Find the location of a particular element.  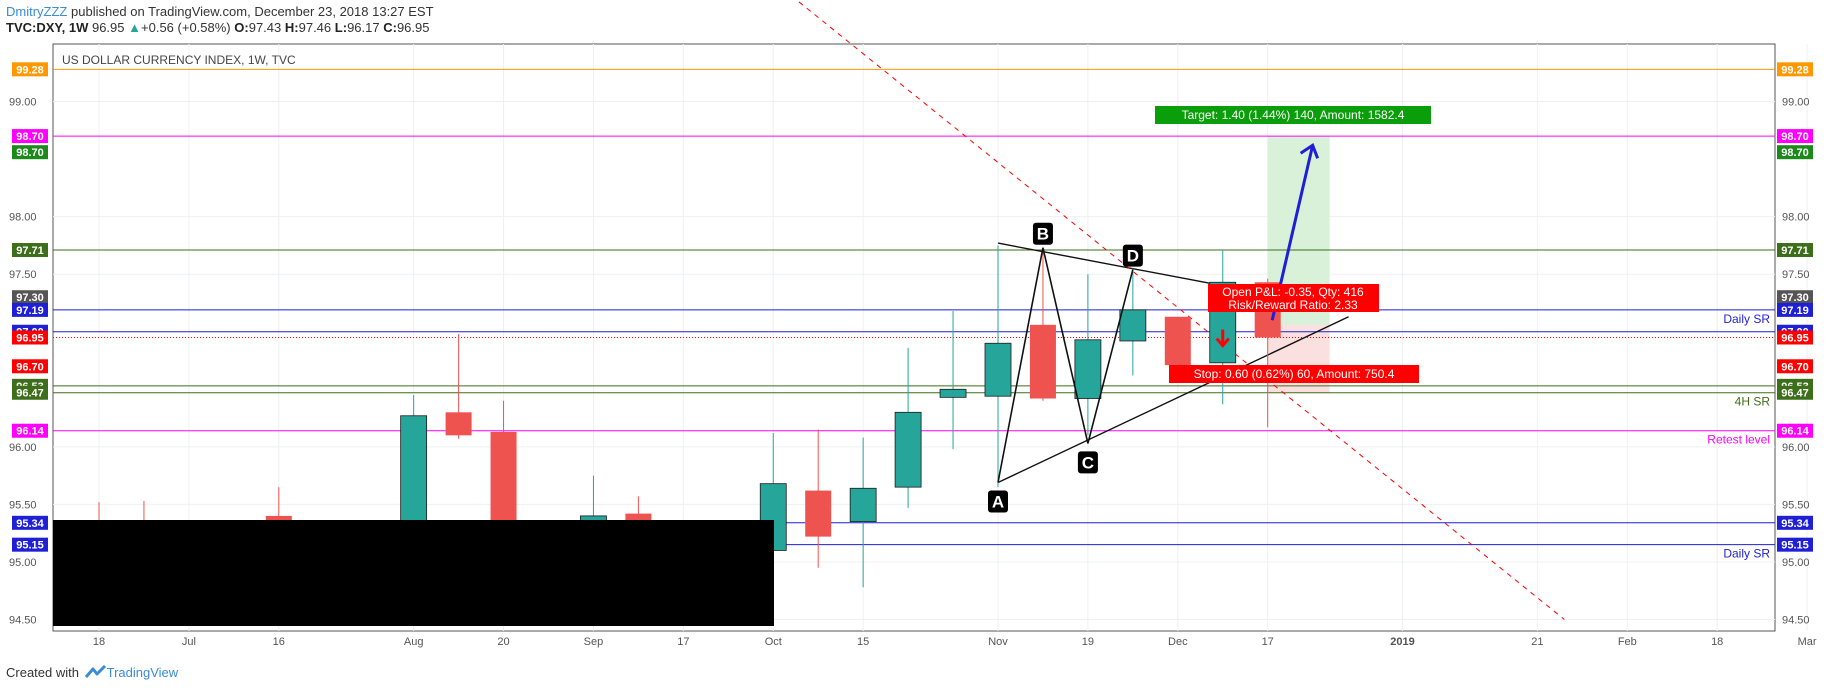

open-value: 97.43 is located at coordinates (265, 27).